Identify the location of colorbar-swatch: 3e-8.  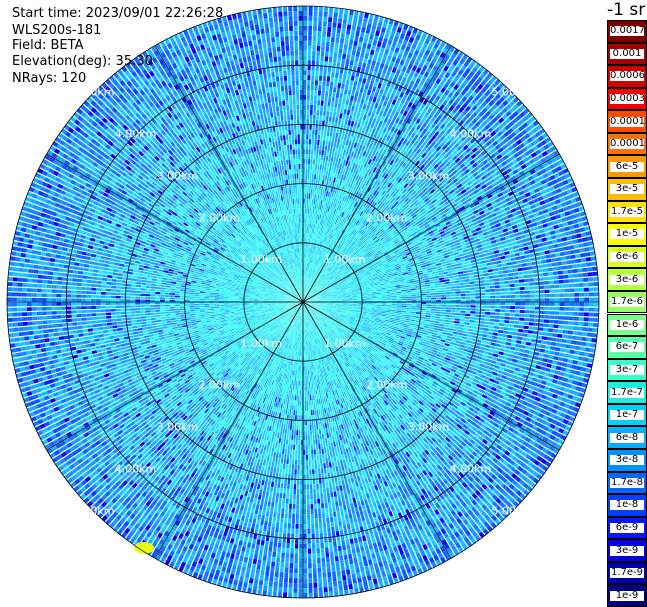
(627, 460).